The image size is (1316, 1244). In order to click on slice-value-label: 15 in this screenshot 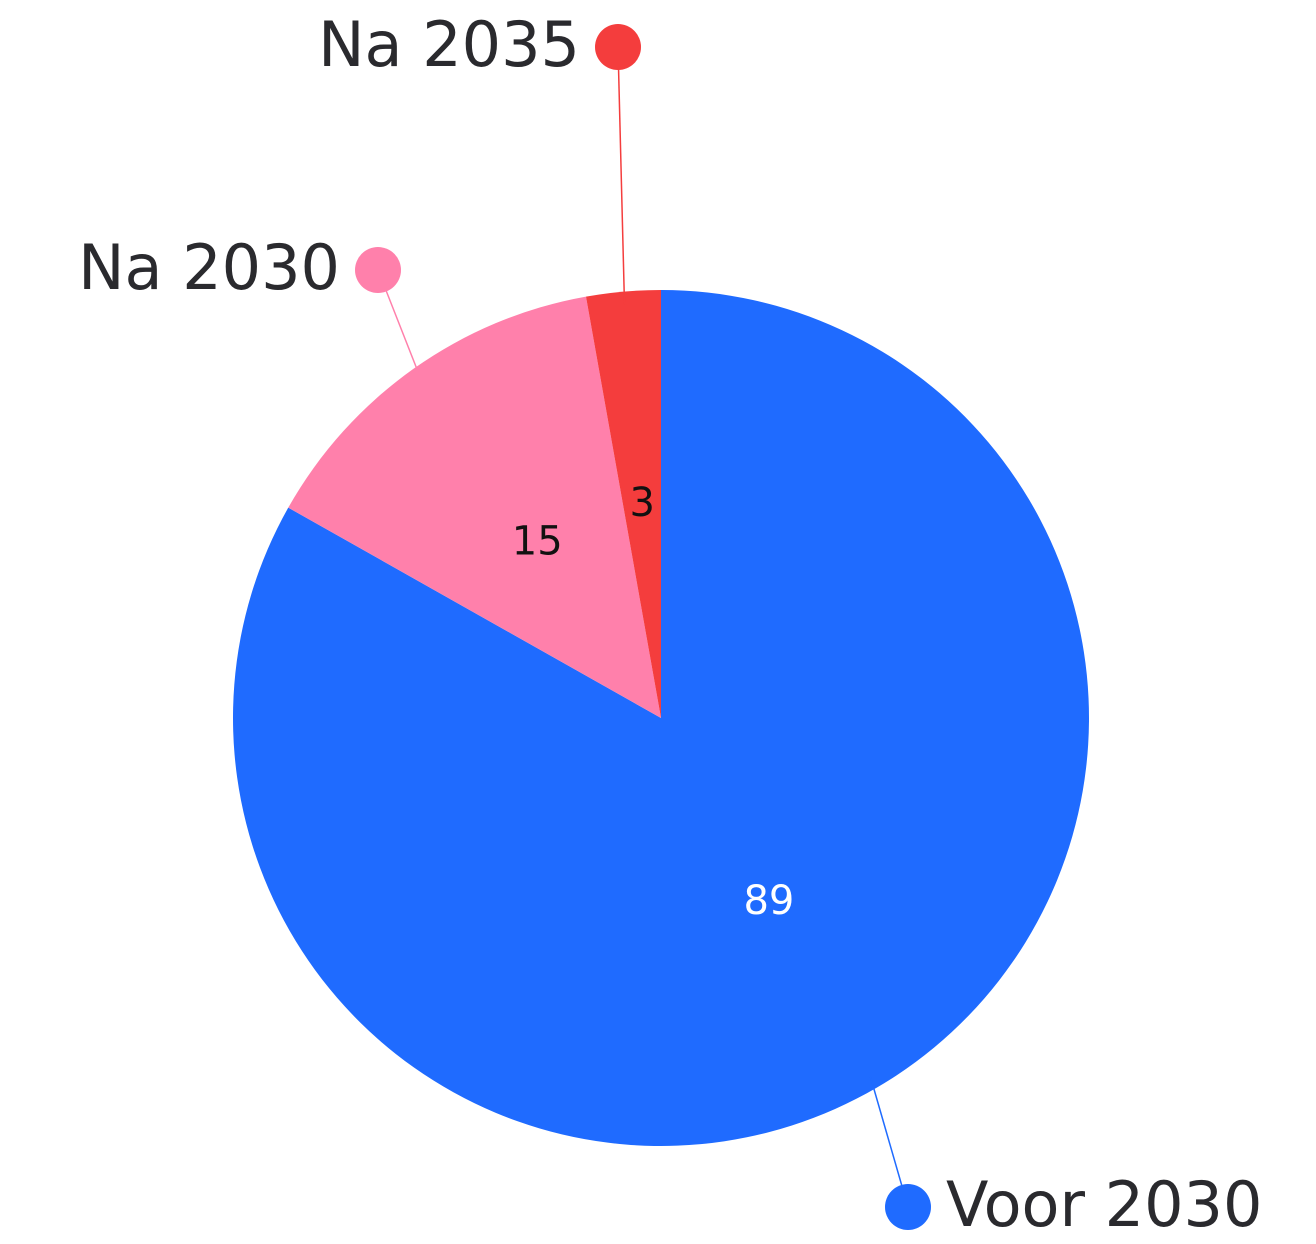, I will do `click(537, 541)`.